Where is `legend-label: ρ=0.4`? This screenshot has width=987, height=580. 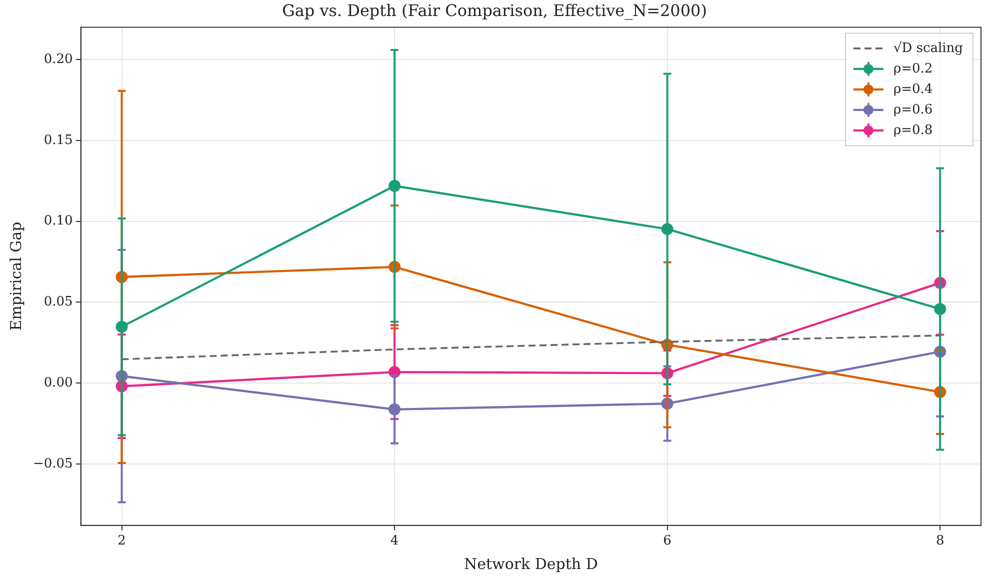
legend-label: ρ=0.4 is located at coordinates (913, 89).